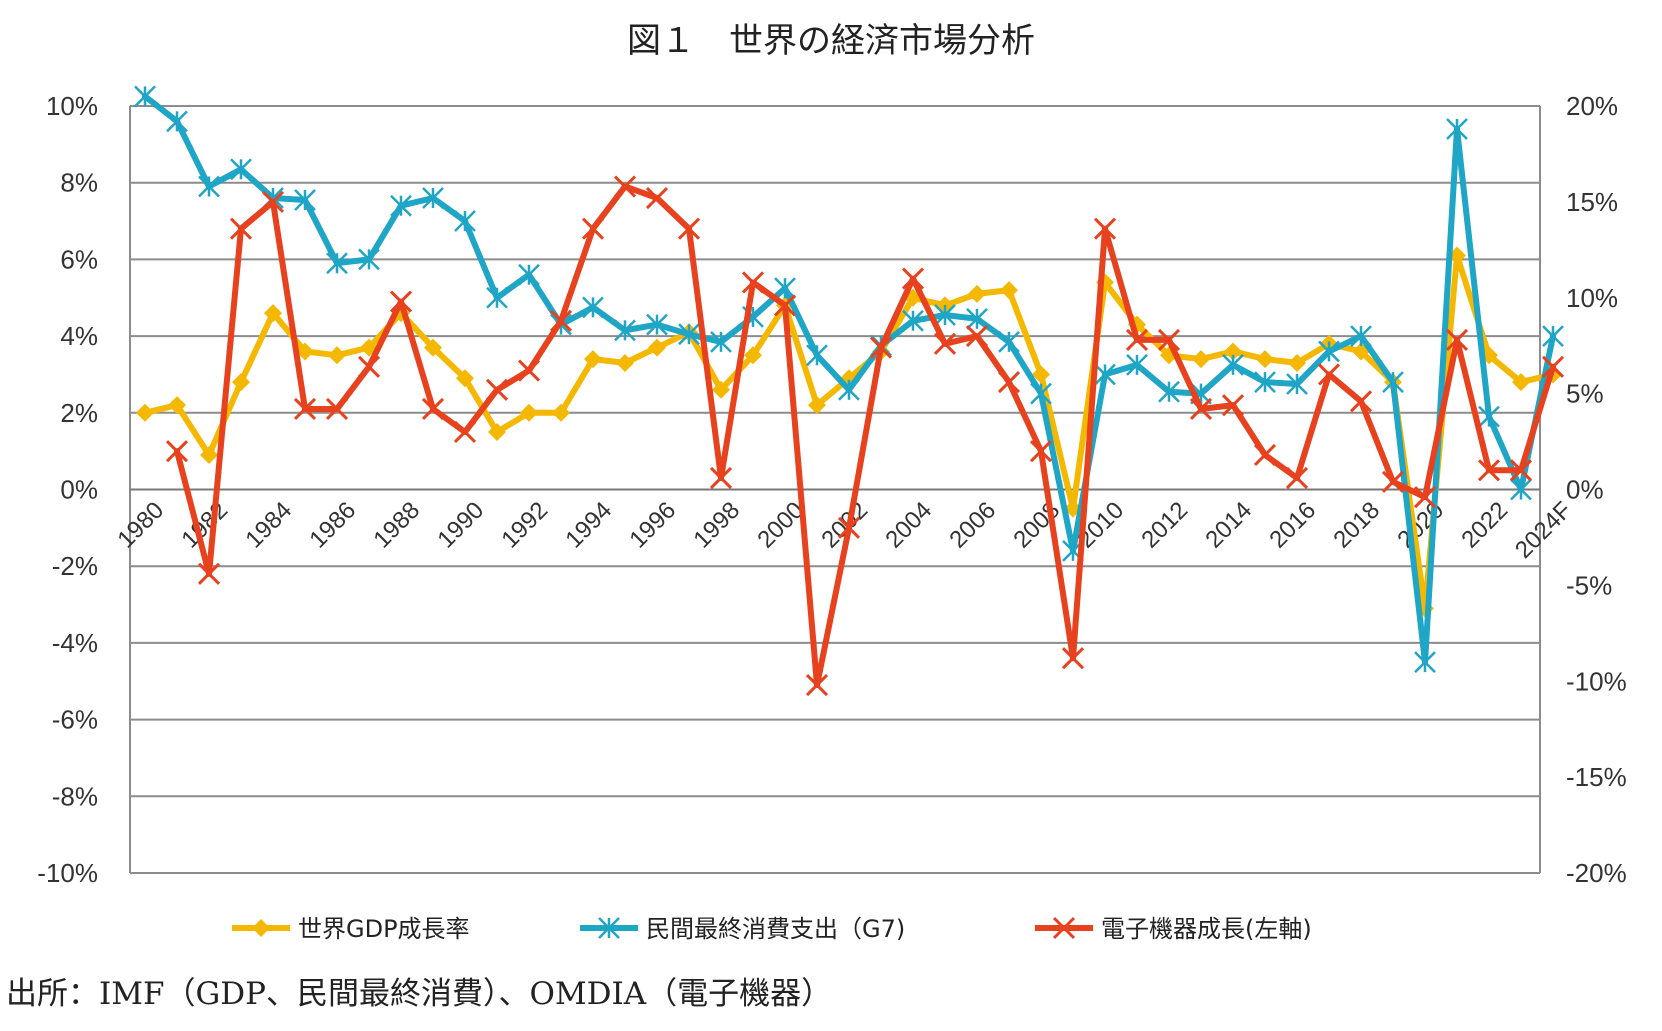 The image size is (1662, 1031). I want to click on legend-label: 民間最終消費支出（G7), so click(775, 929).